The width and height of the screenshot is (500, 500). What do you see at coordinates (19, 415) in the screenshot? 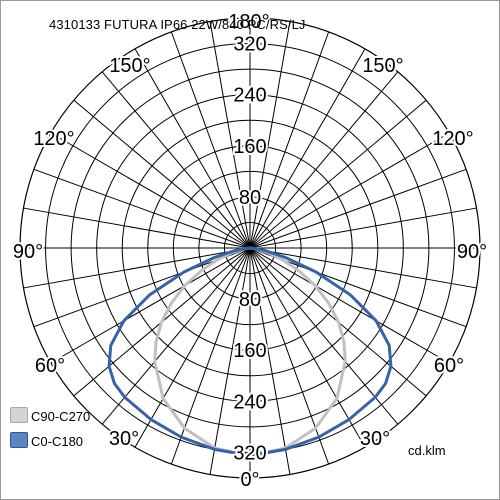
I see `legend-swatch-c90` at bounding box center [19, 415].